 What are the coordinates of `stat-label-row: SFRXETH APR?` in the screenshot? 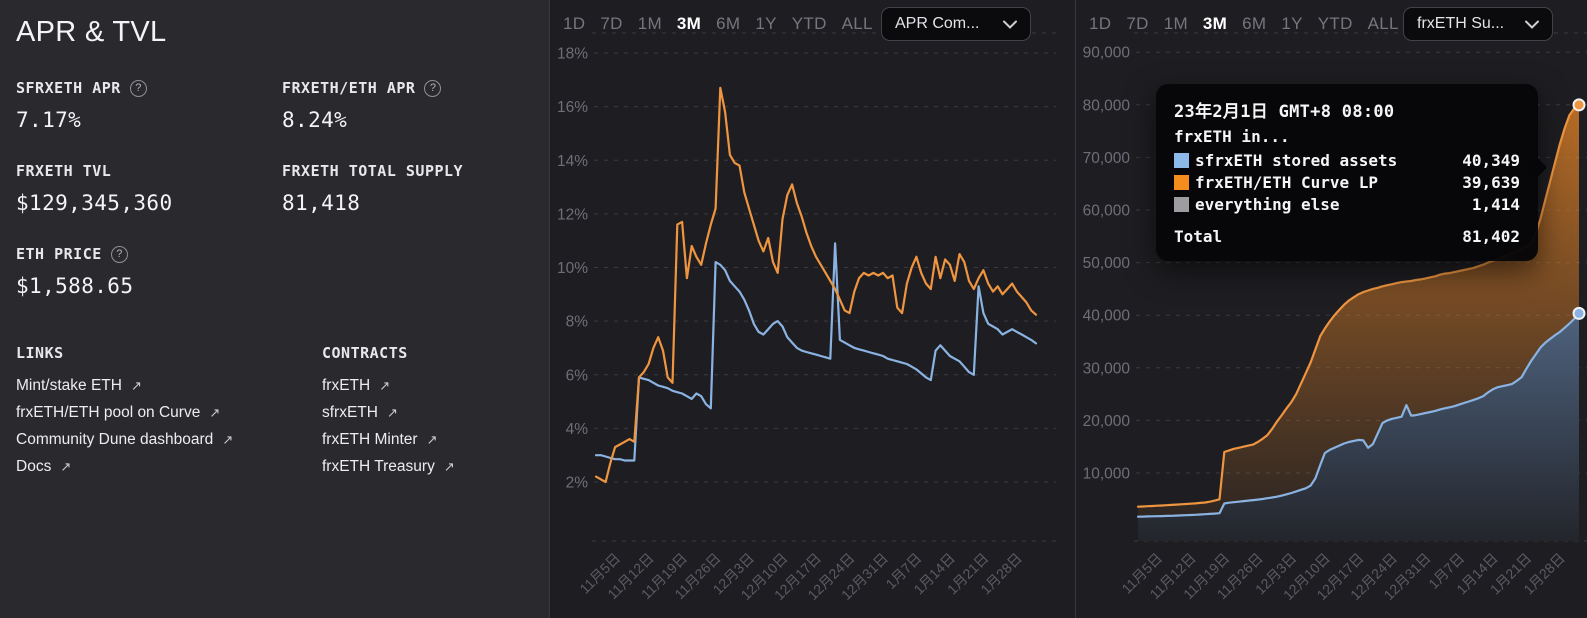 It's located at (149, 88).